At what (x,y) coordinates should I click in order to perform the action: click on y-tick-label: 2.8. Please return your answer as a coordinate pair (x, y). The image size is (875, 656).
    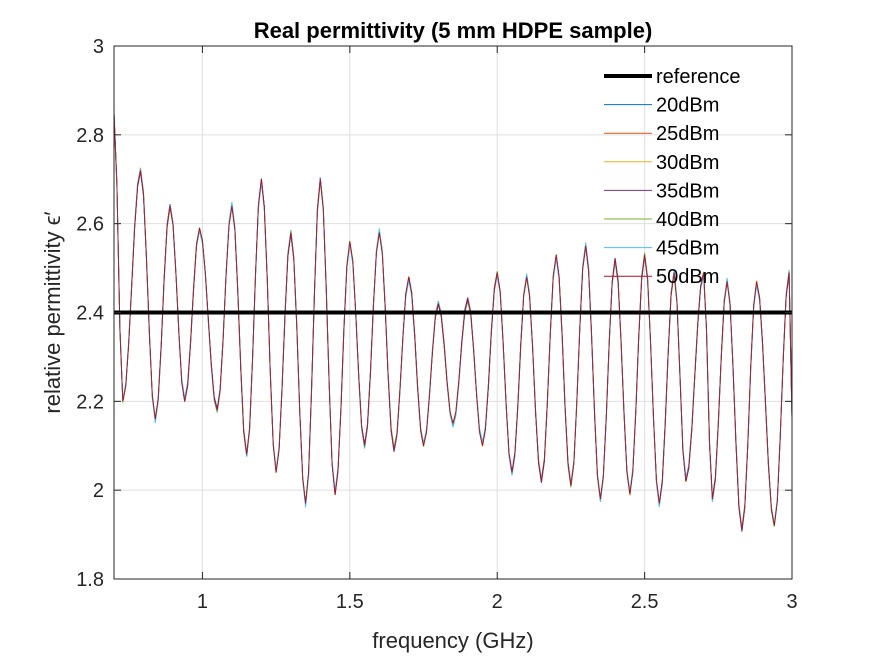
    Looking at the image, I should click on (90, 136).